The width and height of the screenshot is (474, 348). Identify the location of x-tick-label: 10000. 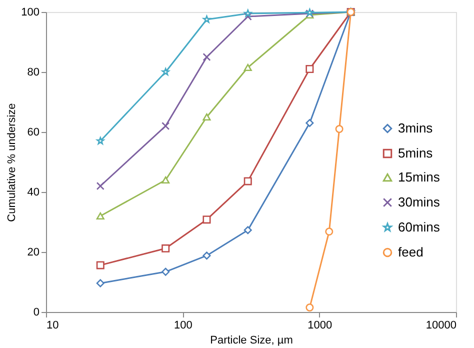
(441, 326).